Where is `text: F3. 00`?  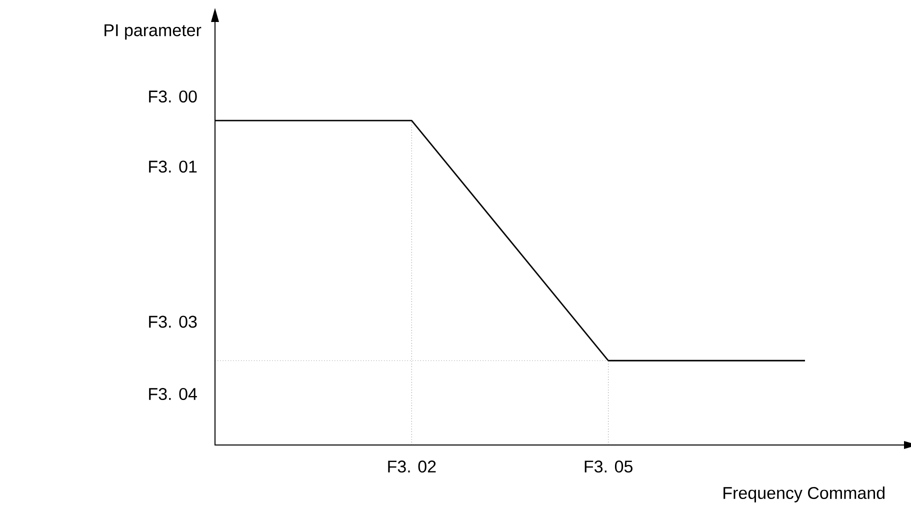 text: F3. 00 is located at coordinates (173, 96).